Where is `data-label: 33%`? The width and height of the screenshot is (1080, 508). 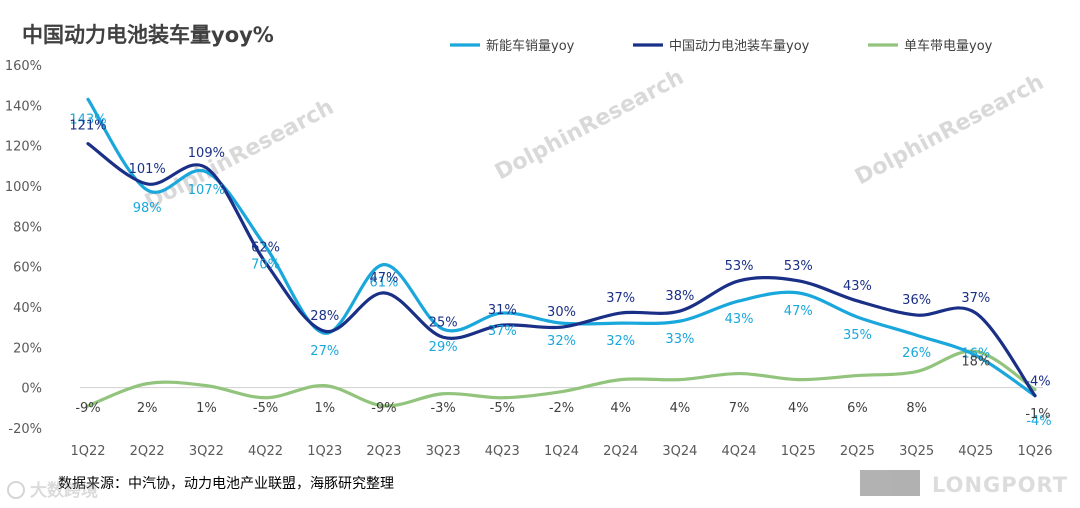 data-label: 33% is located at coordinates (679, 339).